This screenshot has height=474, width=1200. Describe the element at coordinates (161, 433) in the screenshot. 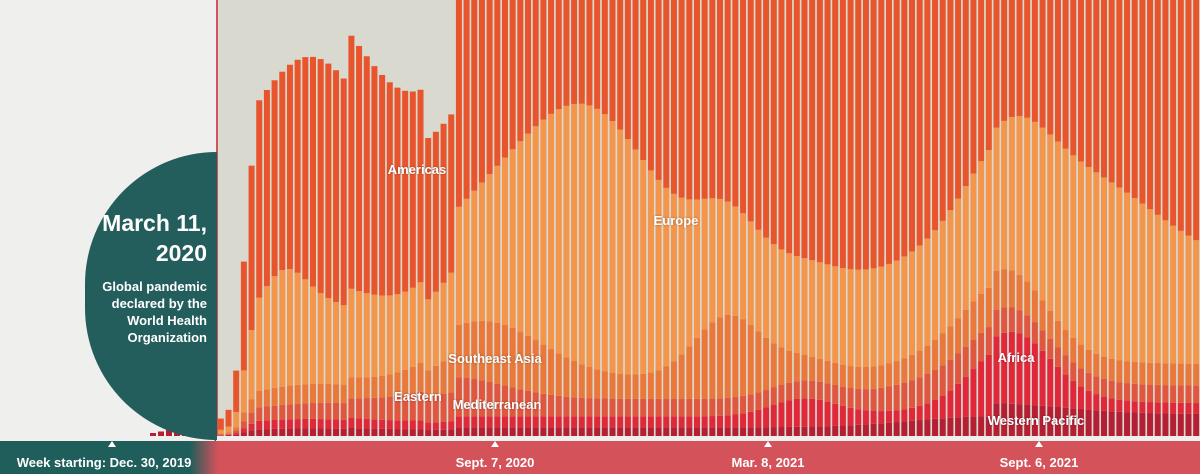

I see `bar-early-week` at that location.